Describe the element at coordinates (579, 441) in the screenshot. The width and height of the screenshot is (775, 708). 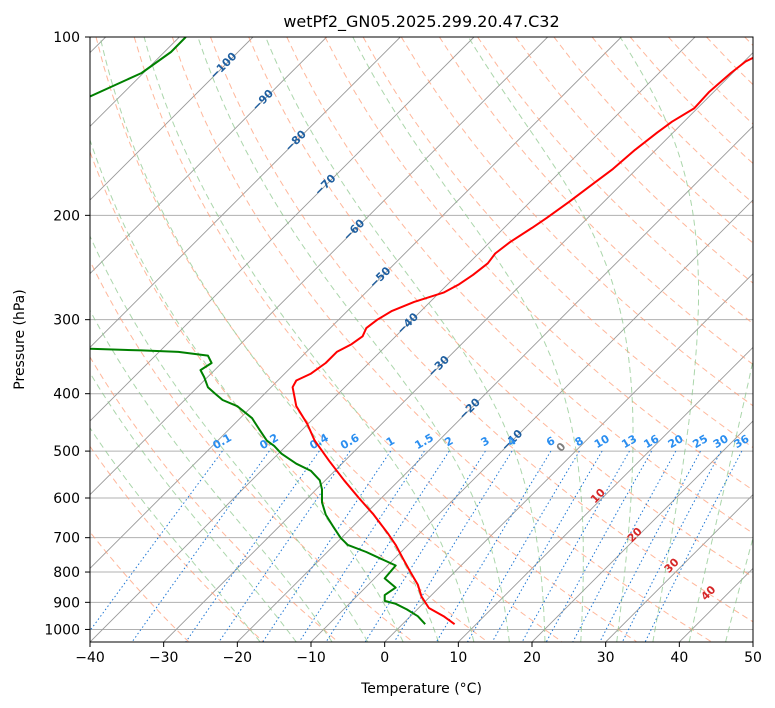
I see `mixing-ratio-label: 8` at that location.